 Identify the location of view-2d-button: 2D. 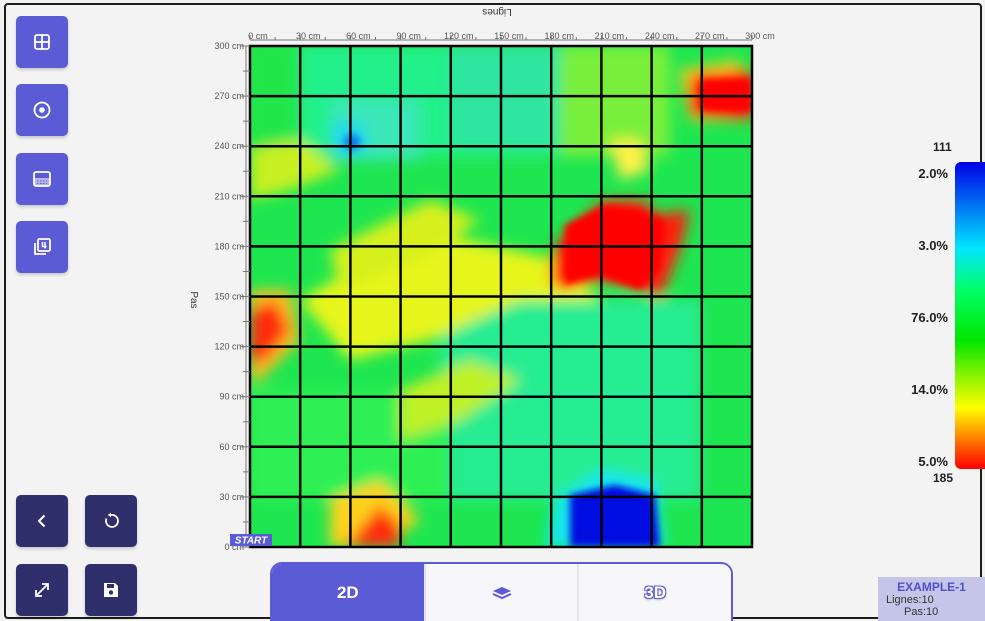
(348, 592).